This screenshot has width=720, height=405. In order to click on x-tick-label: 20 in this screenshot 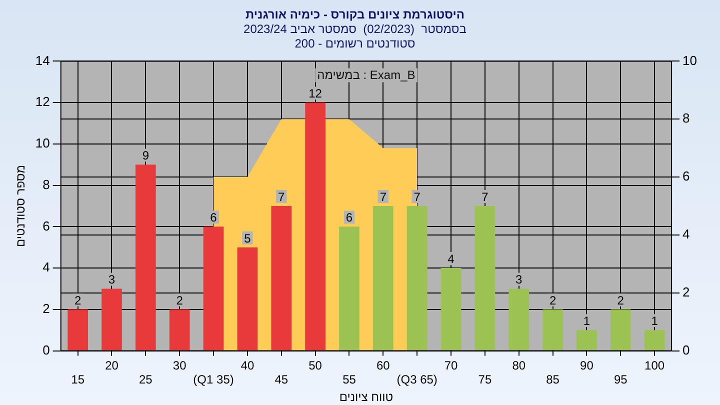, I will do `click(112, 365)`.